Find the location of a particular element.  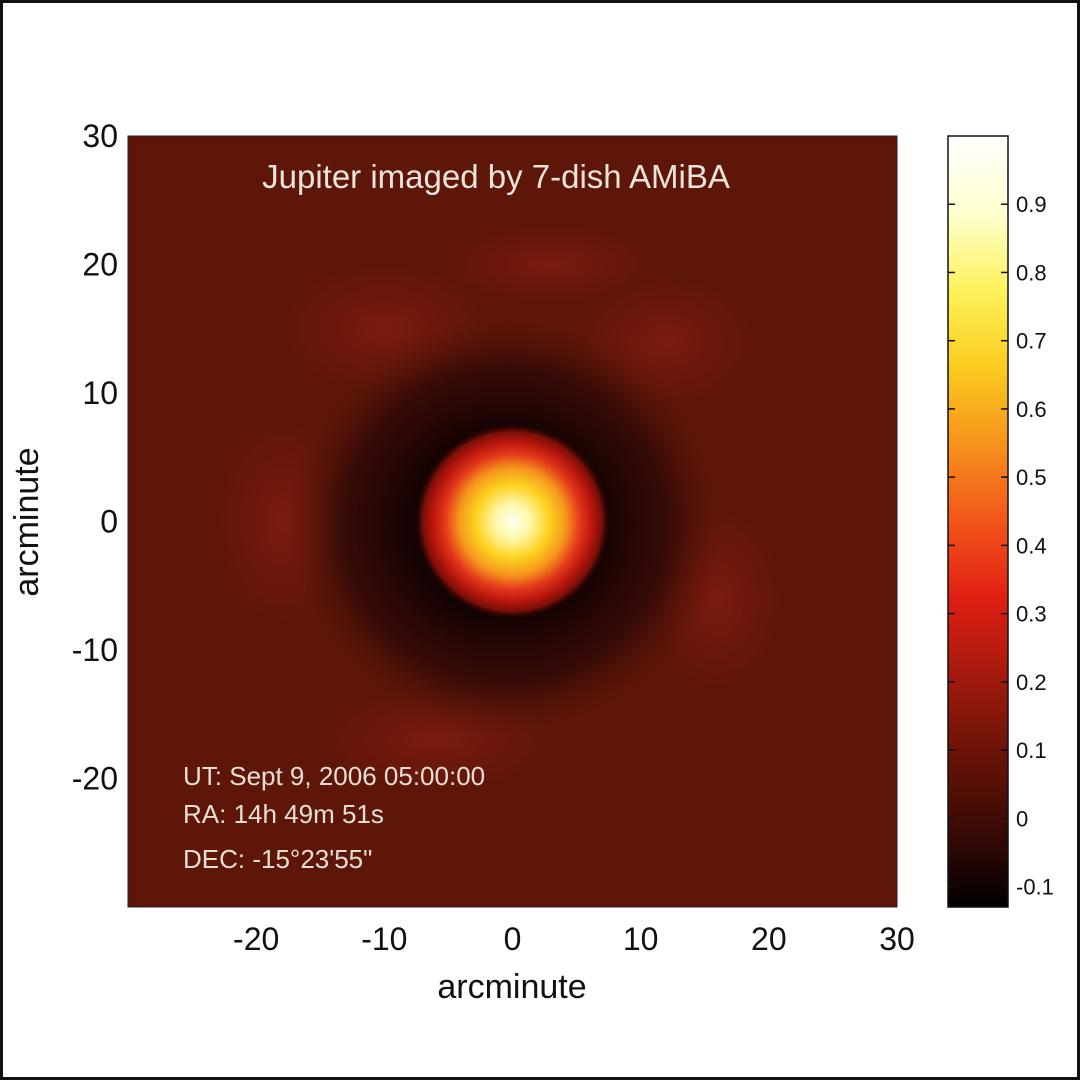

y-tick-label: -10 is located at coordinates (95, 650).